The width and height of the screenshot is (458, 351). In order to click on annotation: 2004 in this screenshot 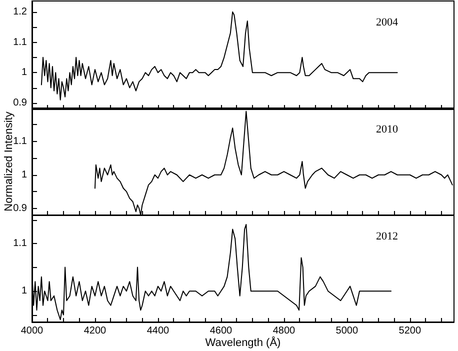, I will do `click(387, 22)`.